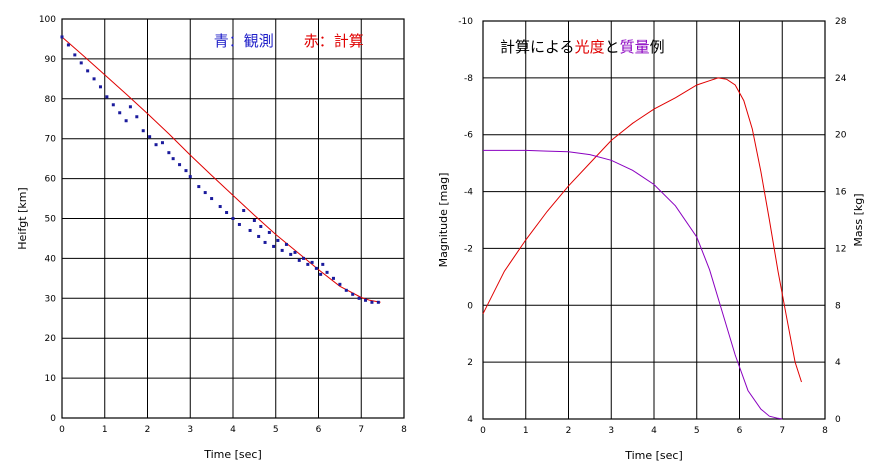 The width and height of the screenshot is (880, 470). Describe the element at coordinates (468, 193) in the screenshot. I see `left-magnitude-tick-label: -4` at that location.